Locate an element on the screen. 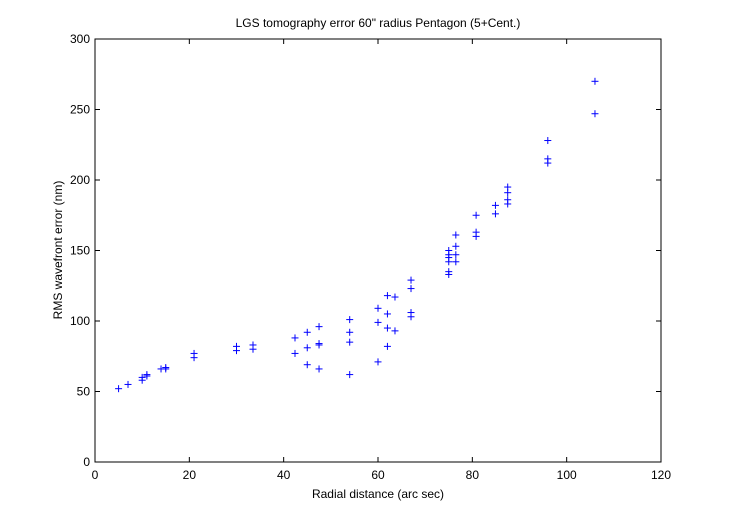  y-tick-label: 150 is located at coordinates (80, 251).